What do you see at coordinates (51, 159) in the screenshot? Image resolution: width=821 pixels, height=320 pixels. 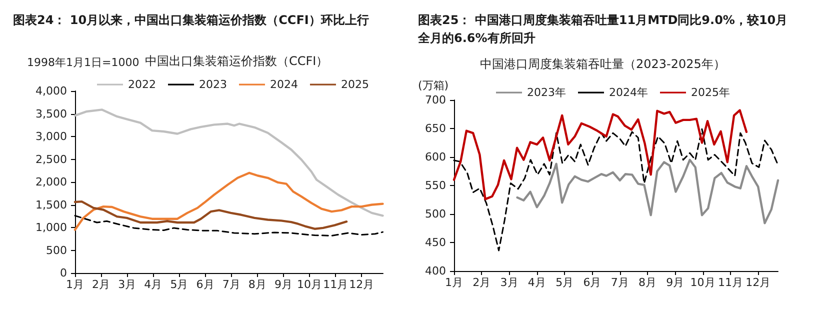 I see `y-tick-label: 2,500` at bounding box center [51, 159].